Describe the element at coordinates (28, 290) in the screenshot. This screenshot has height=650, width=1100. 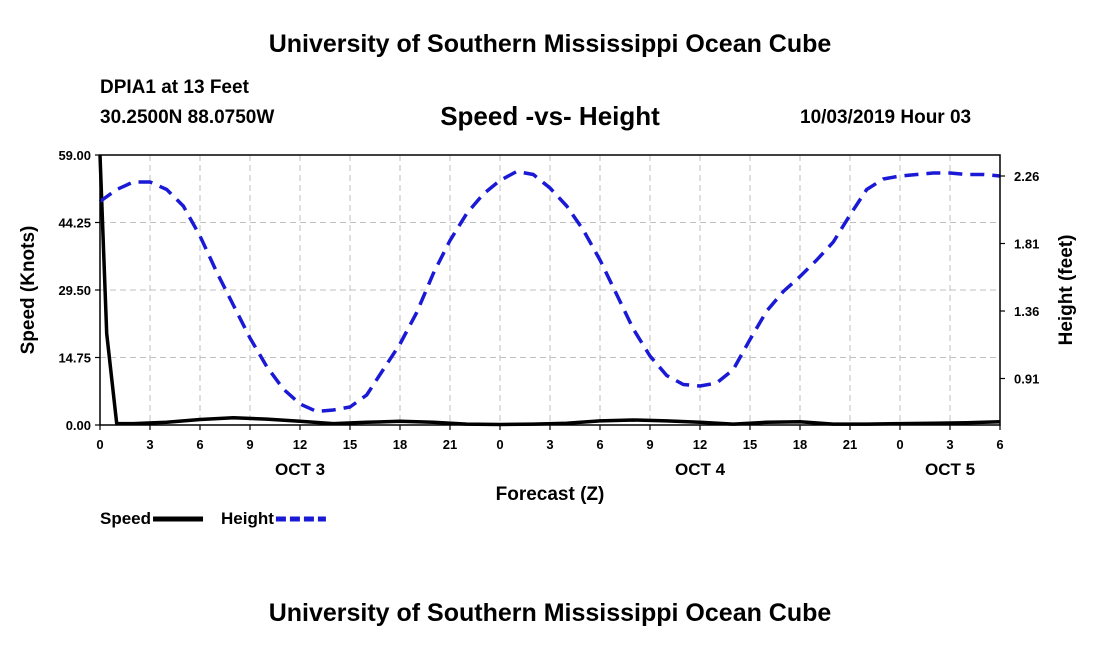
I see `y-axis-title: Speed (Knots)` at that location.